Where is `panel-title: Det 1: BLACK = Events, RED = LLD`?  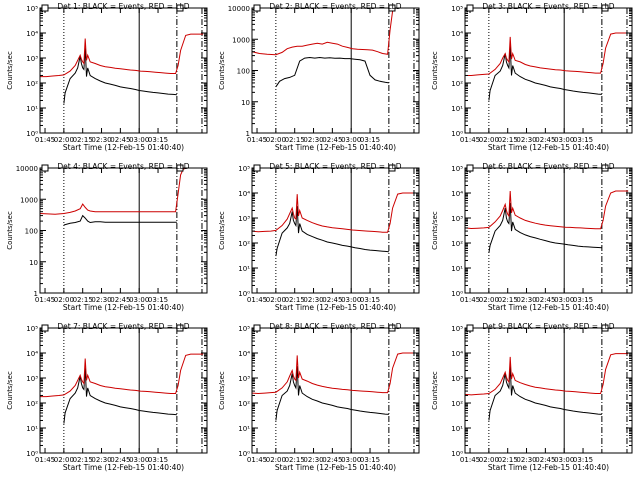 panel-title: Det 1: BLACK = Events, RED = LLD is located at coordinates (123, 6).